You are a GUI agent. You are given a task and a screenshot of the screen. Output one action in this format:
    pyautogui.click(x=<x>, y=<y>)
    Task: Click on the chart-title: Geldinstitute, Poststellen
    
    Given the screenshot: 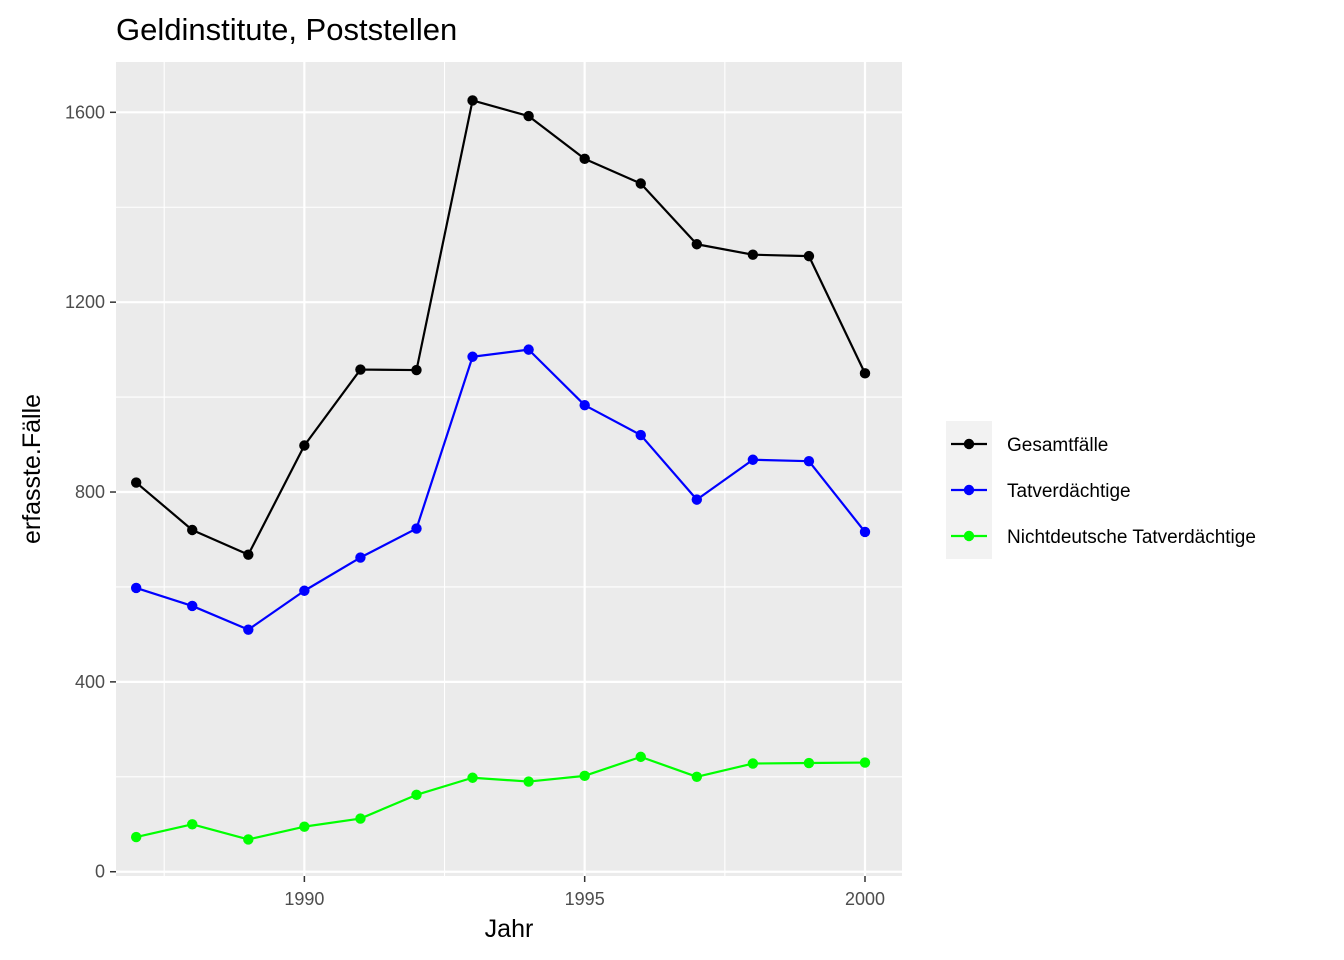 What is the action you would take?
    pyautogui.click(x=286, y=29)
    